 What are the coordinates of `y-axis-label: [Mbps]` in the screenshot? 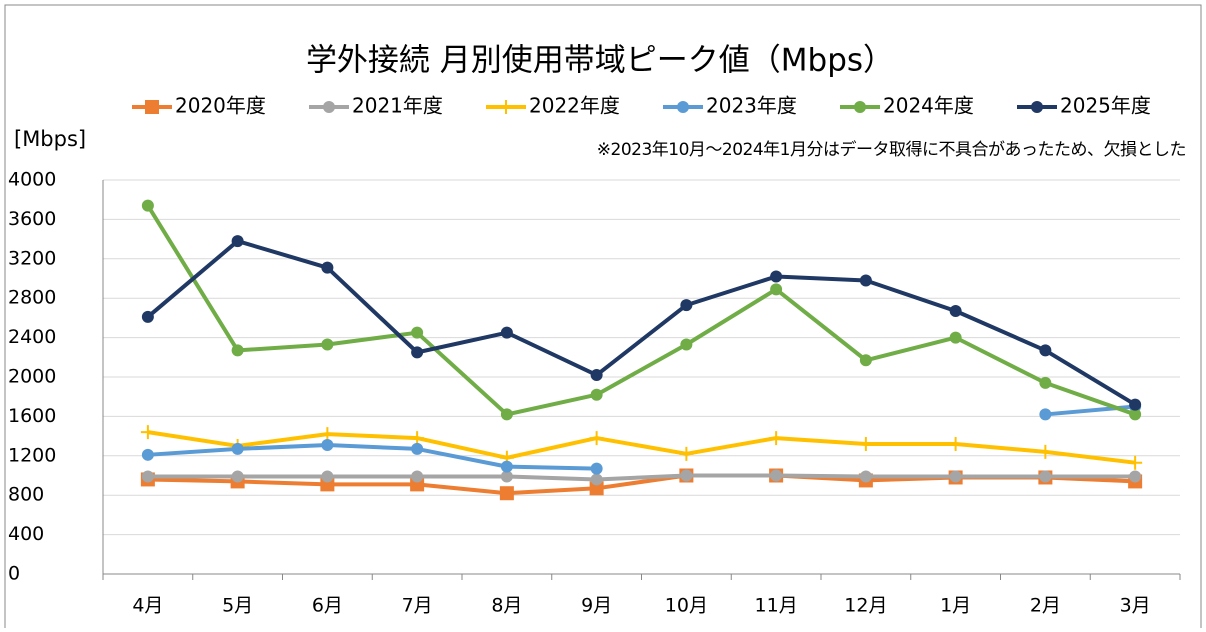 It's located at (50, 139).